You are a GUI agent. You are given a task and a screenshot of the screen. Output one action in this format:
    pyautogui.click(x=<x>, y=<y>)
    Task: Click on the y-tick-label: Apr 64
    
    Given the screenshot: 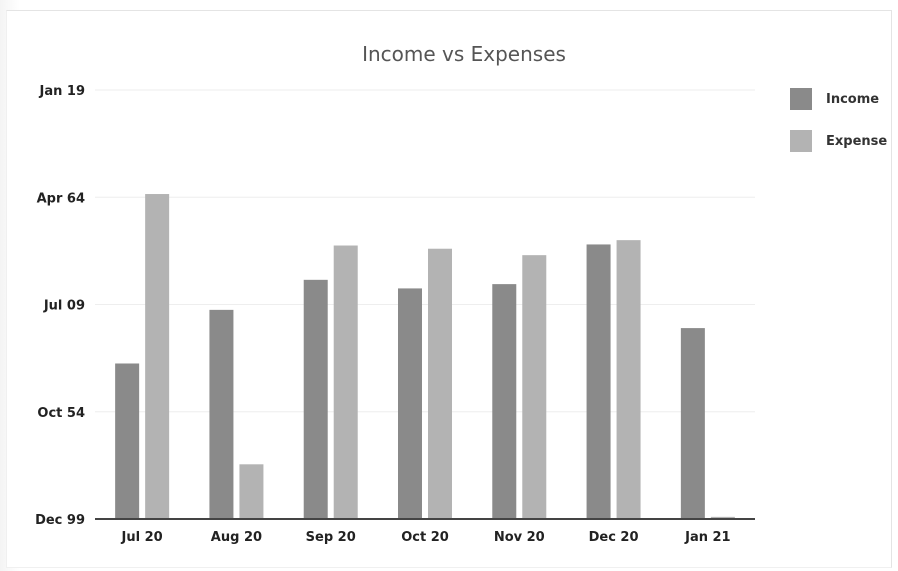 What is the action you would take?
    pyautogui.click(x=61, y=198)
    